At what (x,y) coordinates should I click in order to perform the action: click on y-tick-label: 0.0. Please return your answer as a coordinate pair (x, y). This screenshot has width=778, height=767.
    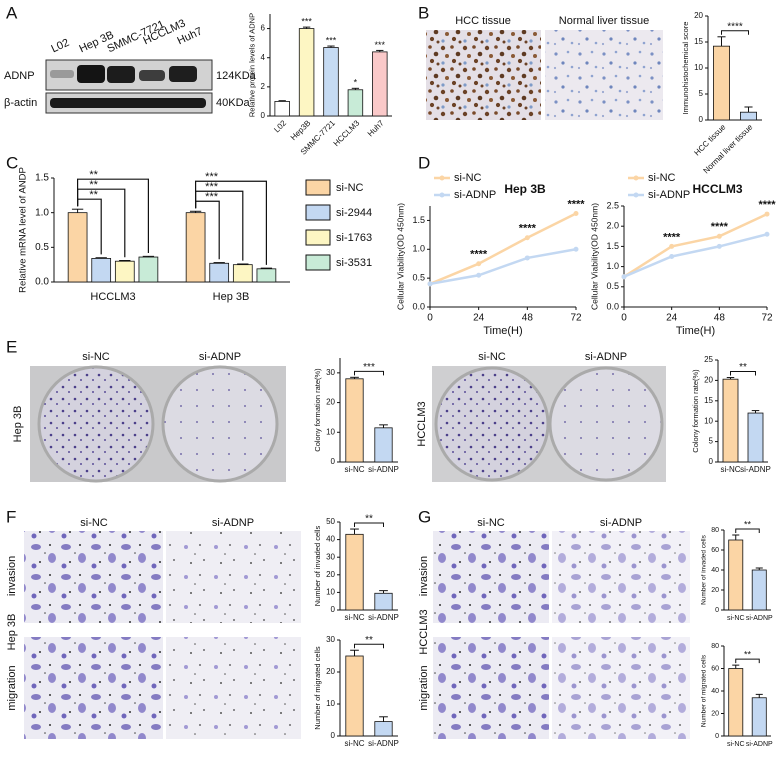
    Looking at the image, I should click on (418, 306).